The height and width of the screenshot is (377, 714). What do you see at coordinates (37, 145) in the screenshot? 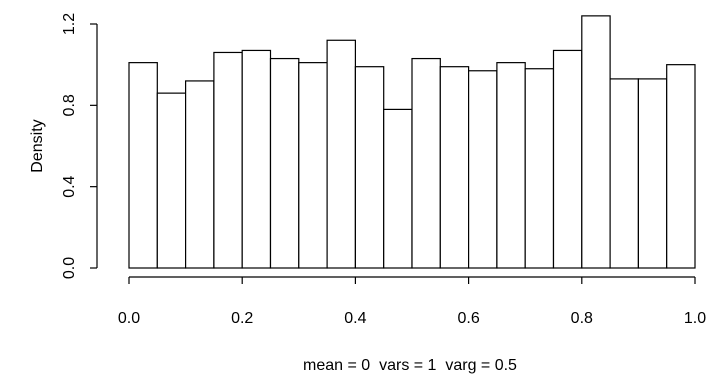
I see `y-axis-label: Density` at bounding box center [37, 145].